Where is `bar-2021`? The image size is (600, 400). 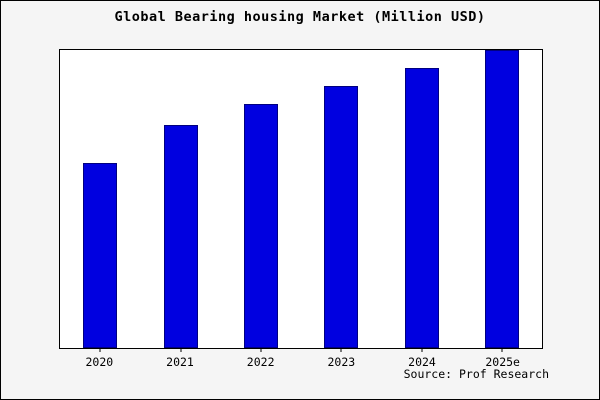 bar-2021 is located at coordinates (180, 236).